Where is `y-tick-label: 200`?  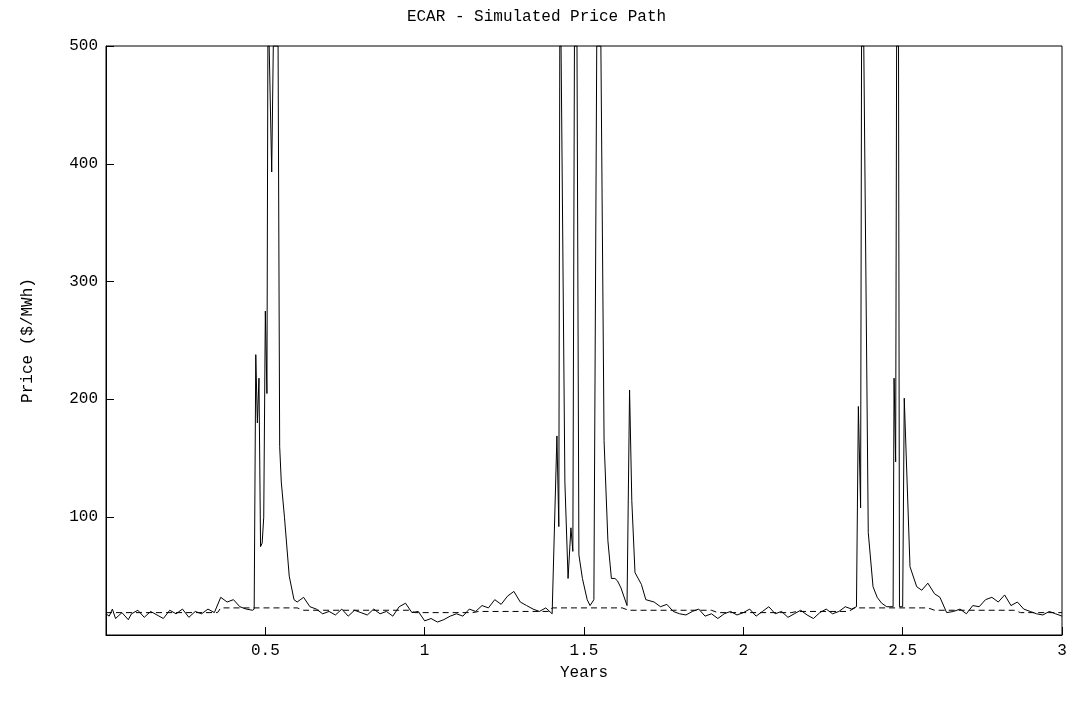
y-tick-label: 200 is located at coordinates (83, 399).